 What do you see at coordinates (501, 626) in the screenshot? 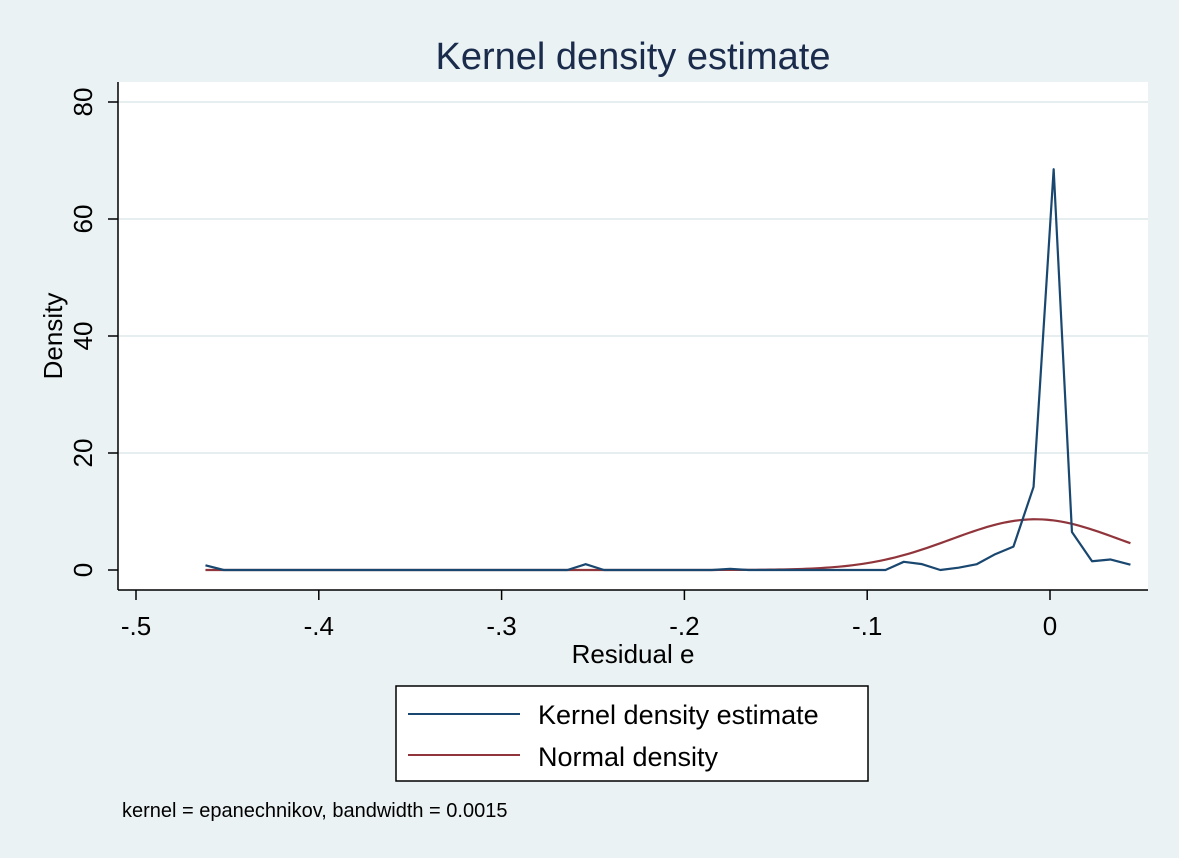
I see `x-tick-label--.3: -.3` at bounding box center [501, 626].